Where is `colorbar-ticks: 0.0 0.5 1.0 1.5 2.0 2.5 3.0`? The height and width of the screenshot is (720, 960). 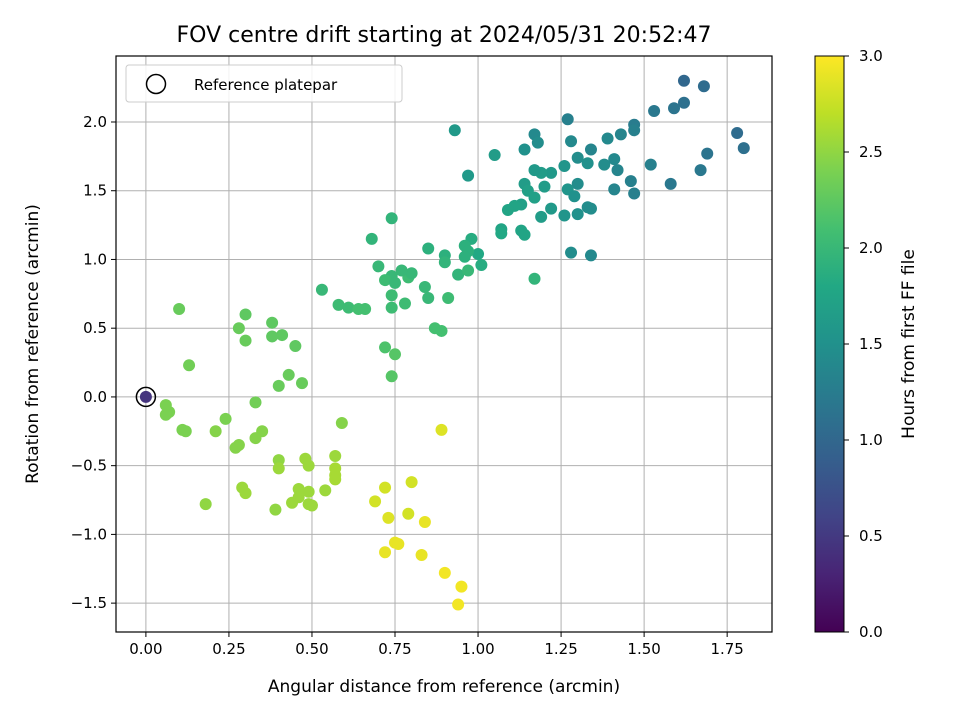 colorbar-ticks: 0.0 0.5 1.0 1.5 2.0 2.5 3.0 is located at coordinates (863, 344).